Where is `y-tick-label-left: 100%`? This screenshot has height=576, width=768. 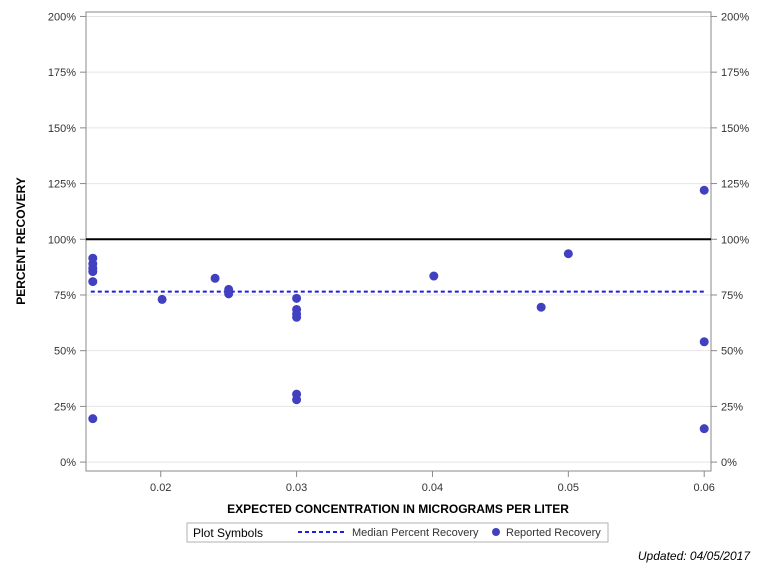 y-tick-label-left: 100% is located at coordinates (62, 240).